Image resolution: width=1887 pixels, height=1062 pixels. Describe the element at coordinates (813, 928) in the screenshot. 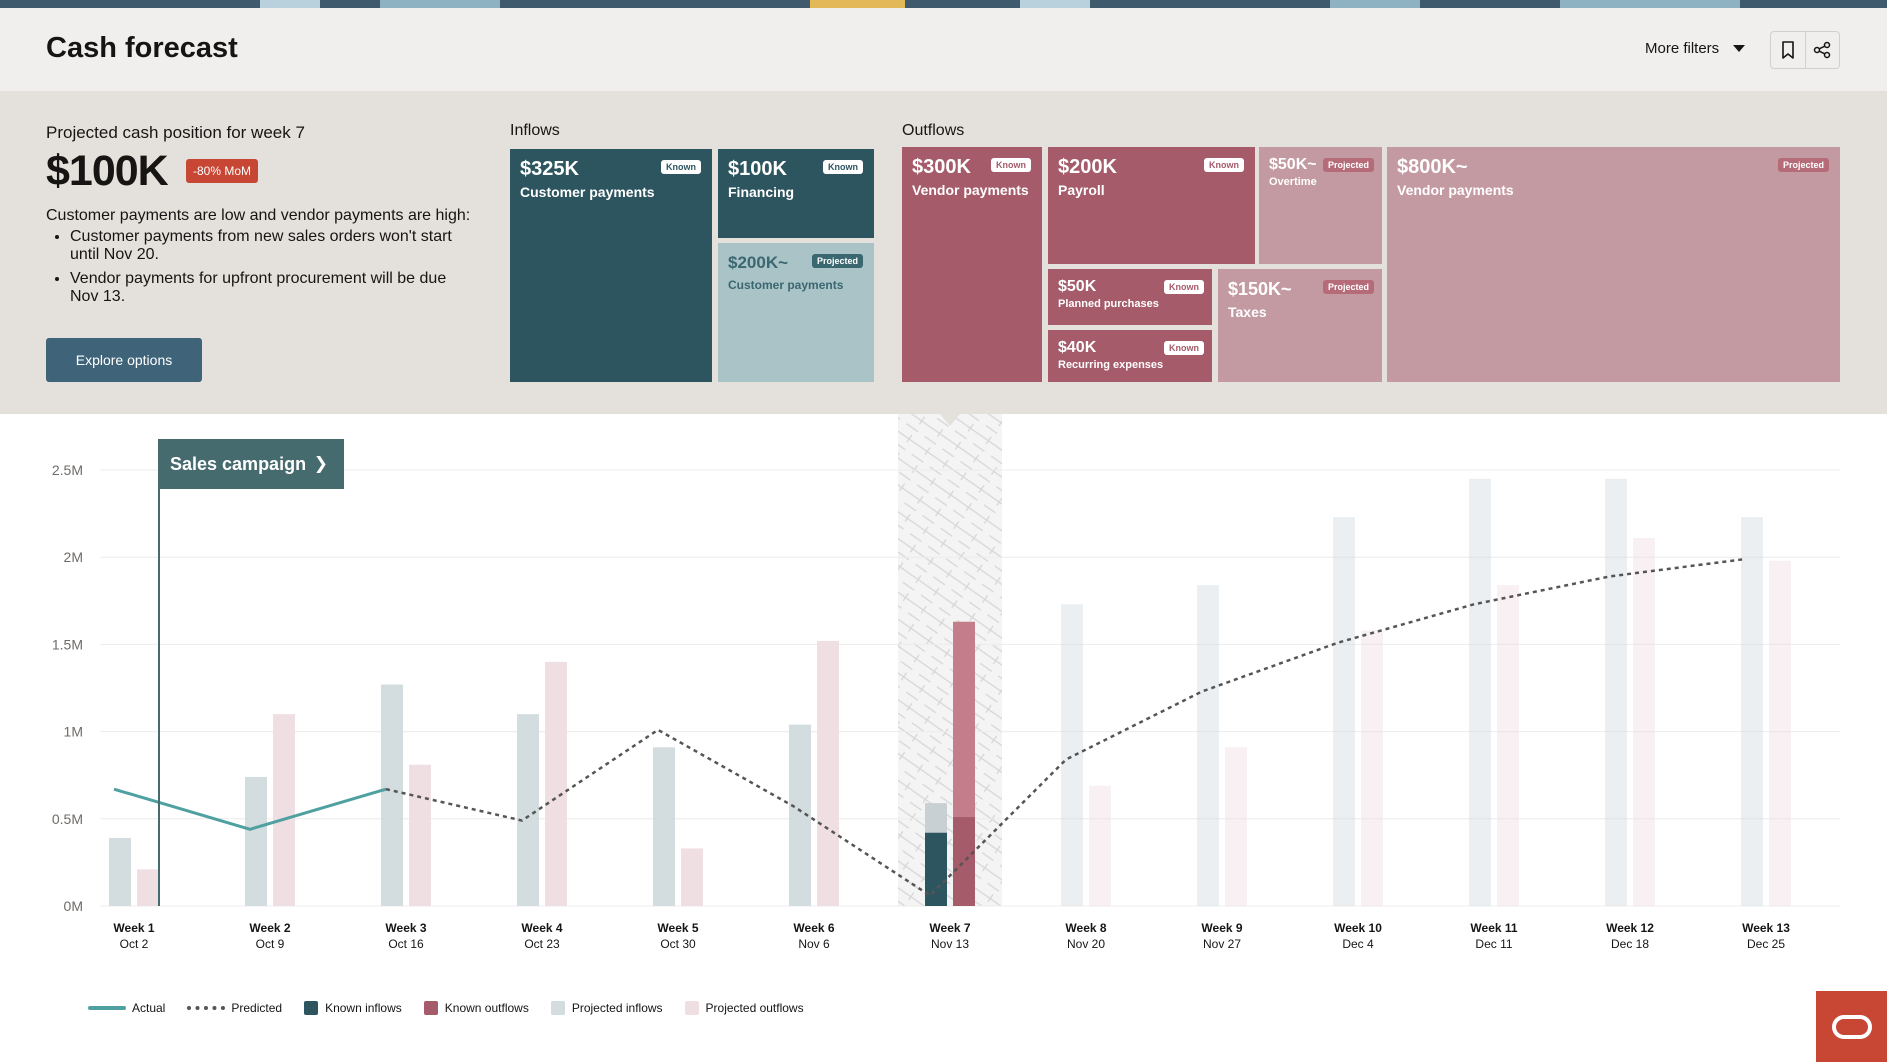

I see `x-tick-week-label: Week 6` at that location.